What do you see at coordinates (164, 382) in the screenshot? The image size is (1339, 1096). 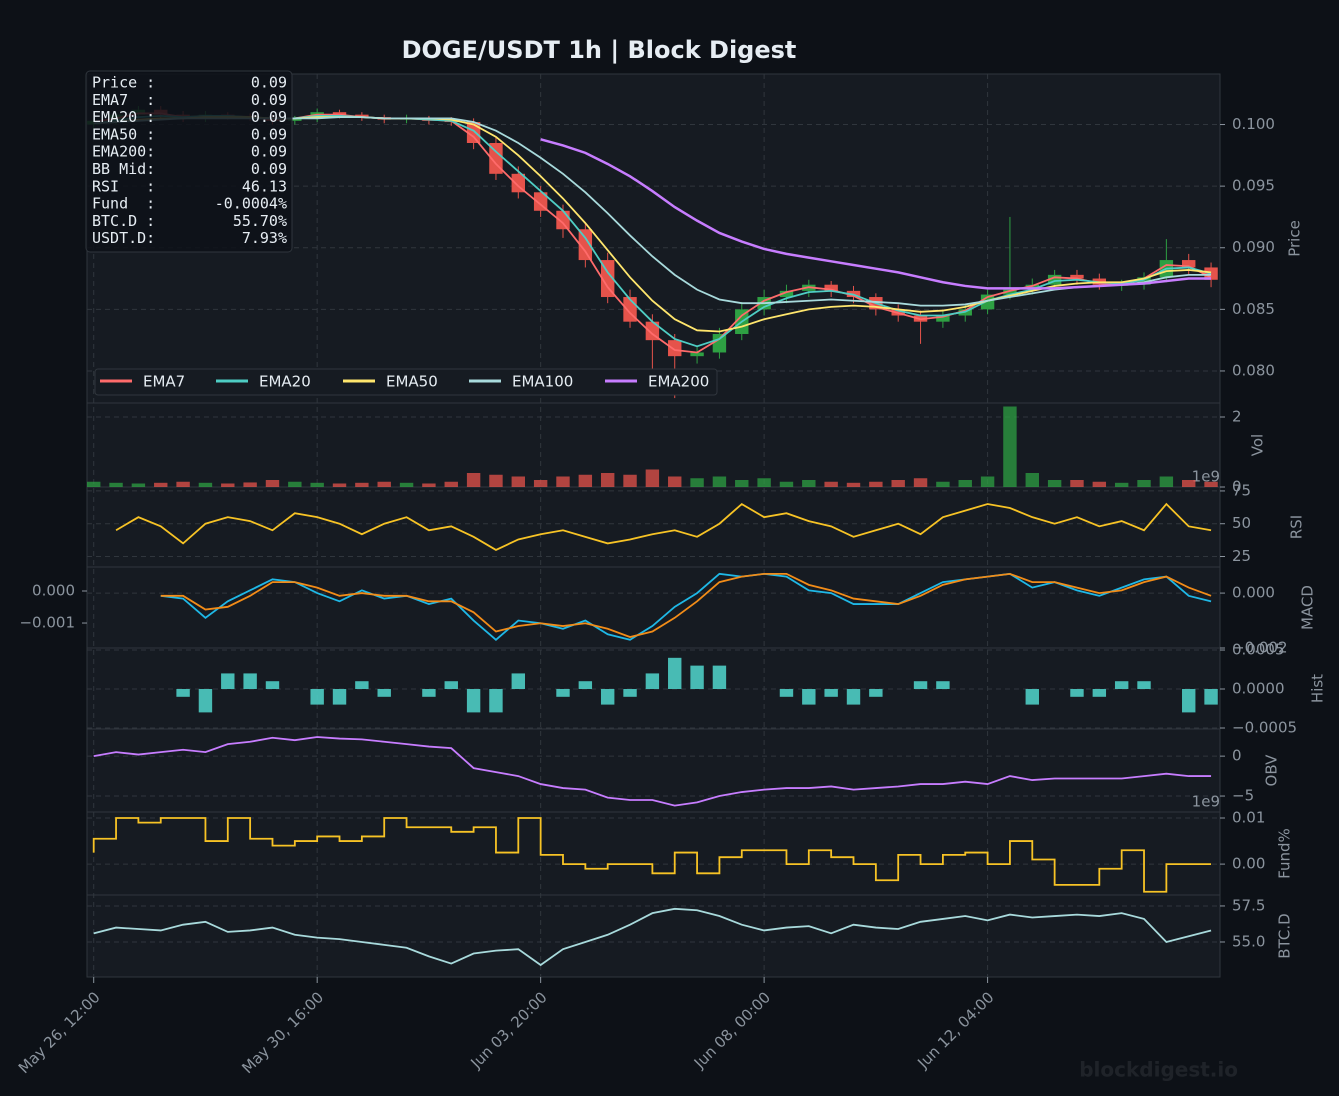 I see `legend-label: EMA7` at bounding box center [164, 382].